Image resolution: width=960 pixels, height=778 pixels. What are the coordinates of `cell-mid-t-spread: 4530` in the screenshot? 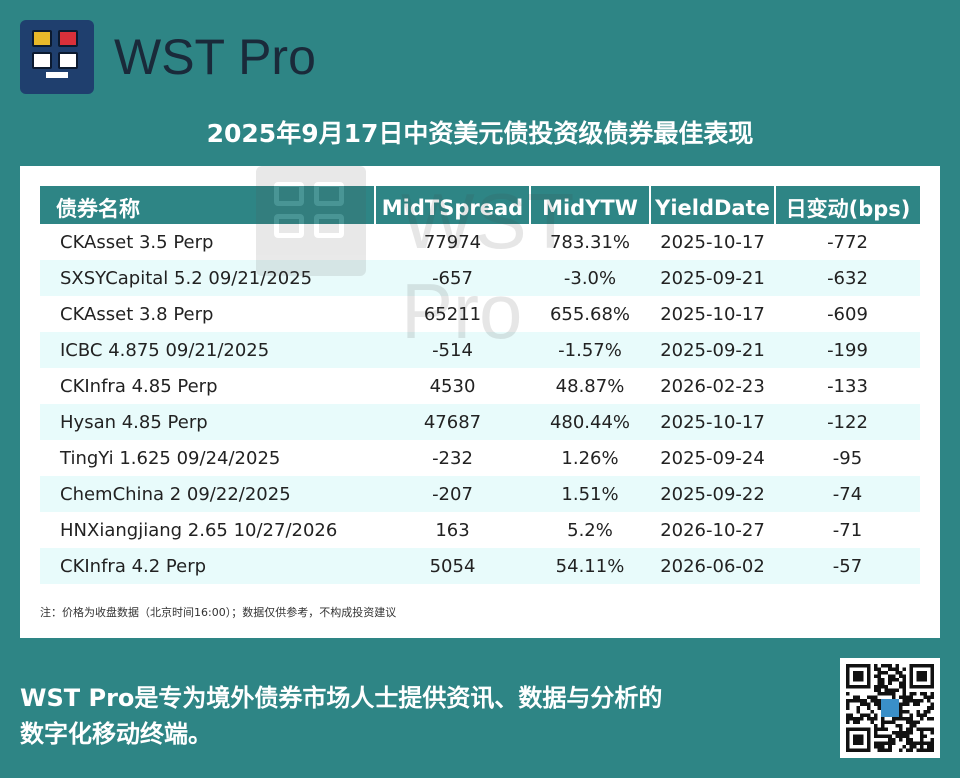 It's located at (452, 386).